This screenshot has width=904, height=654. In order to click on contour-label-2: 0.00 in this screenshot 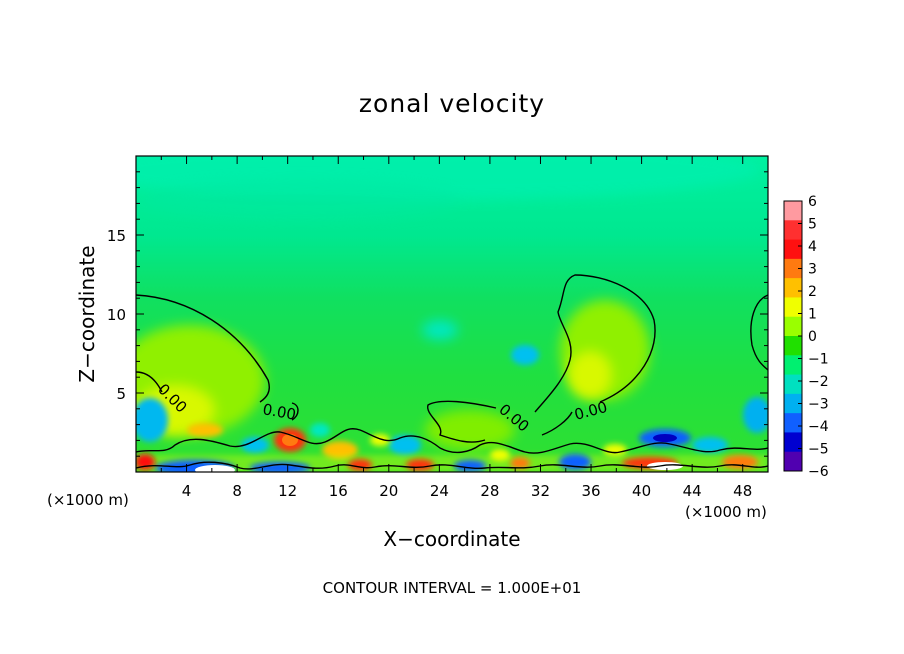, I will do `click(279, 412)`.